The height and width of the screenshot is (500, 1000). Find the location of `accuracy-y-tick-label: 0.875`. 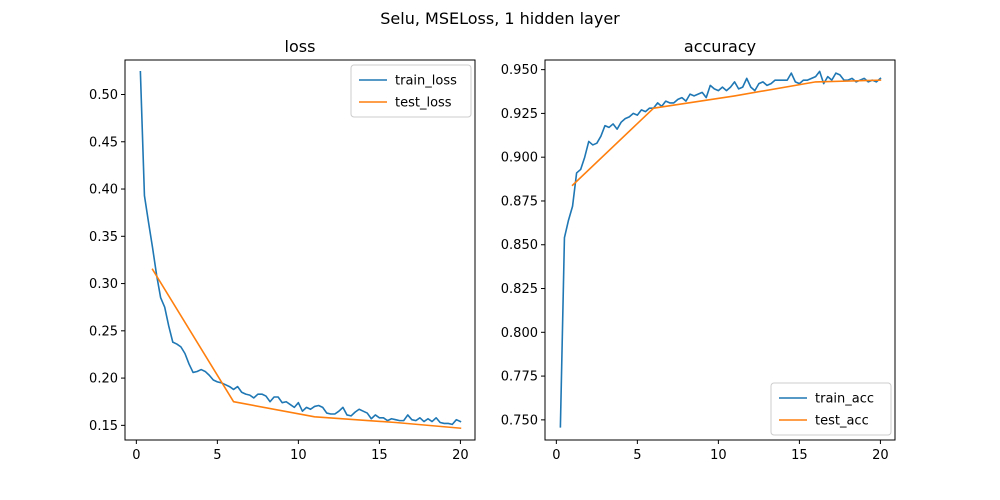

accuracy-y-tick-label: 0.875 is located at coordinates (519, 201).